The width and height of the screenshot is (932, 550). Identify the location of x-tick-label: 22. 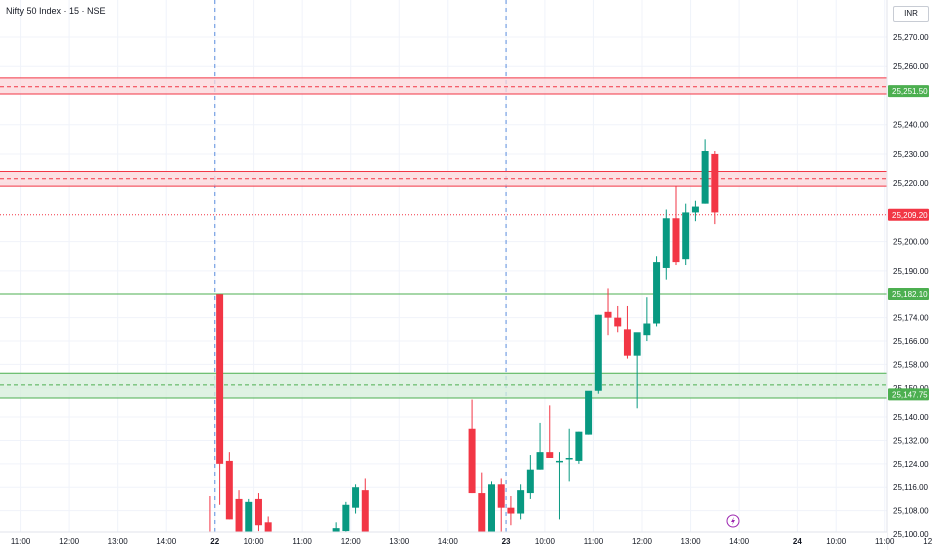
(214, 541).